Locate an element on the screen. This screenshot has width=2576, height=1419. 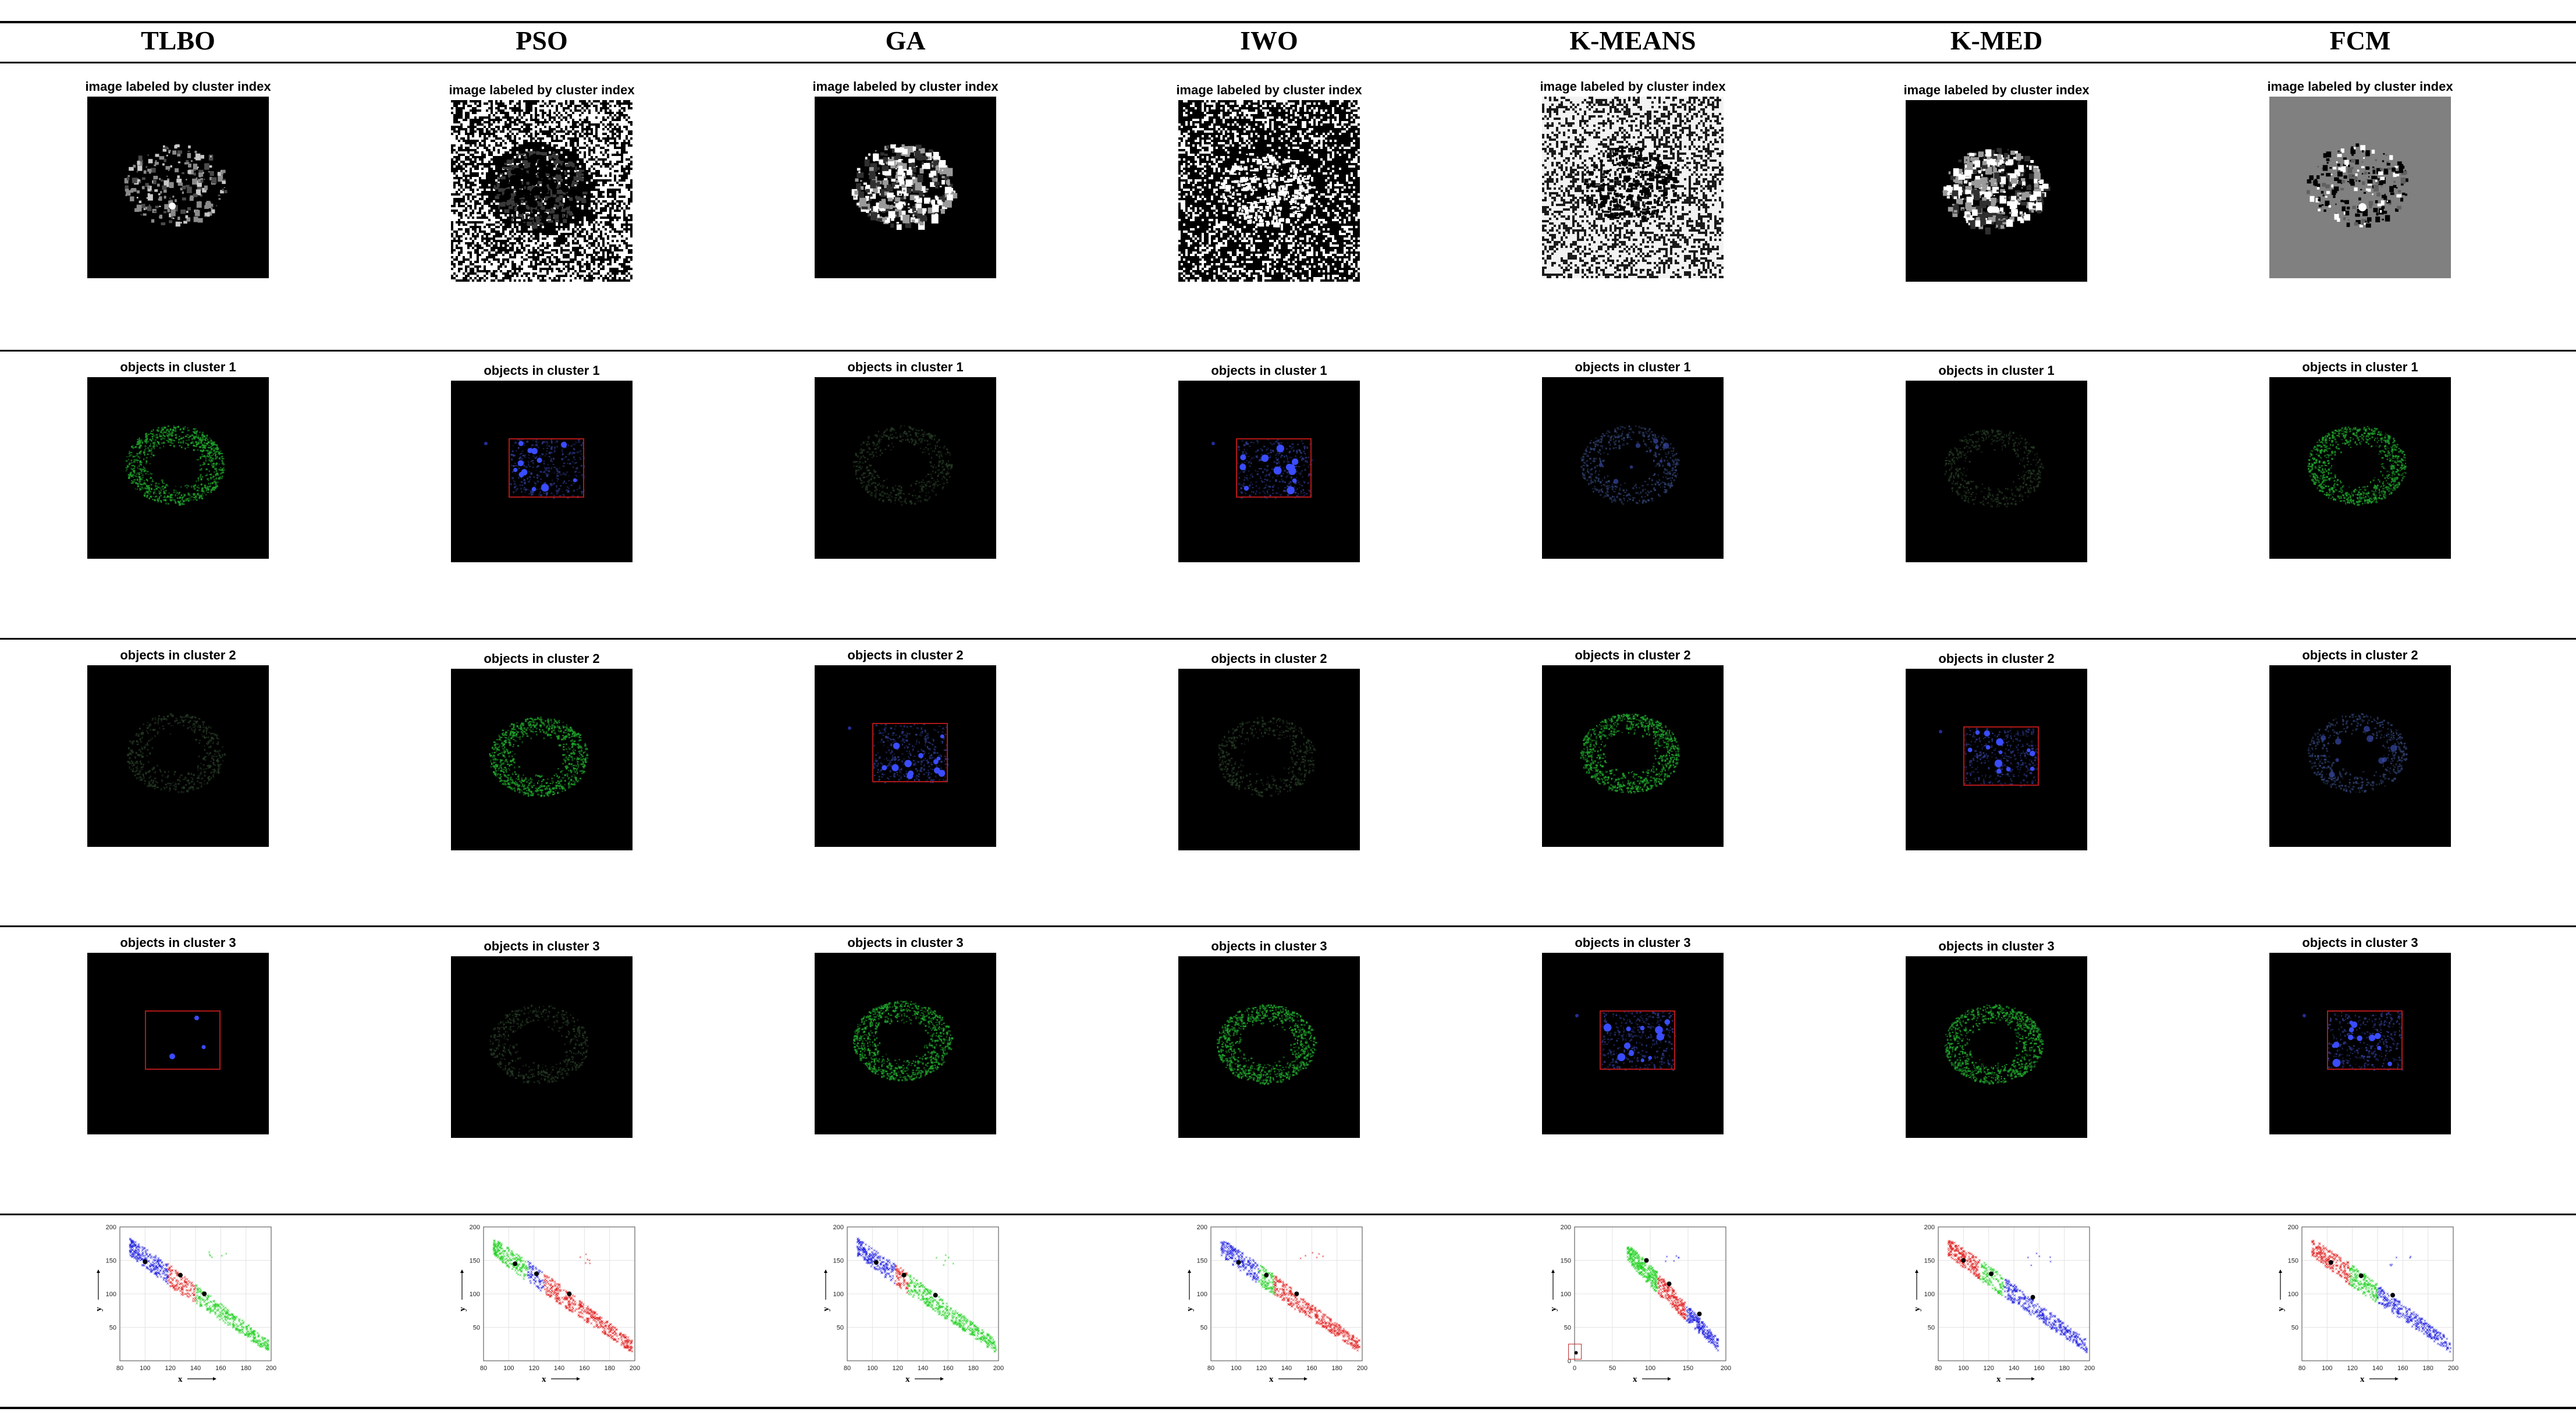
rule-bottom is located at coordinates (1288, 1408).